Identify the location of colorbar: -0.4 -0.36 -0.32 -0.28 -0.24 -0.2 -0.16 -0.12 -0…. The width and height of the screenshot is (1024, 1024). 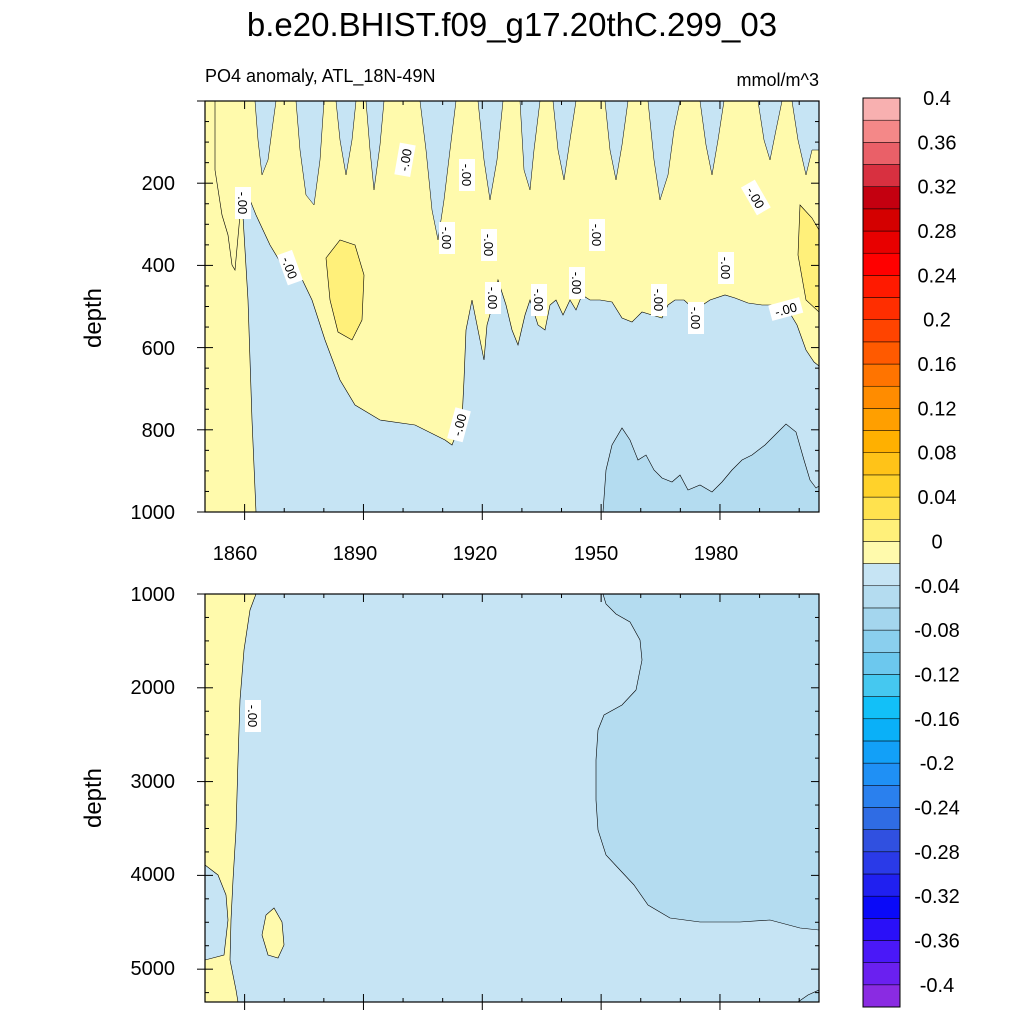
(911, 548).